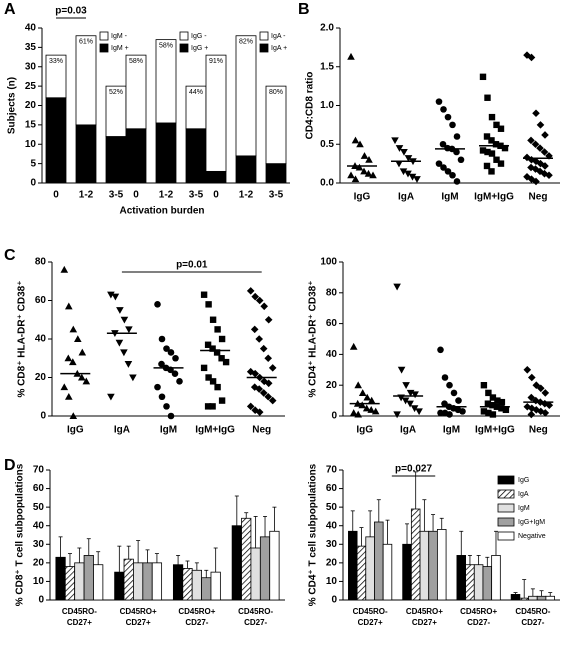  What do you see at coordinates (332, 470) in the screenshot?
I see `y-tick-label: 70` at bounding box center [332, 470].